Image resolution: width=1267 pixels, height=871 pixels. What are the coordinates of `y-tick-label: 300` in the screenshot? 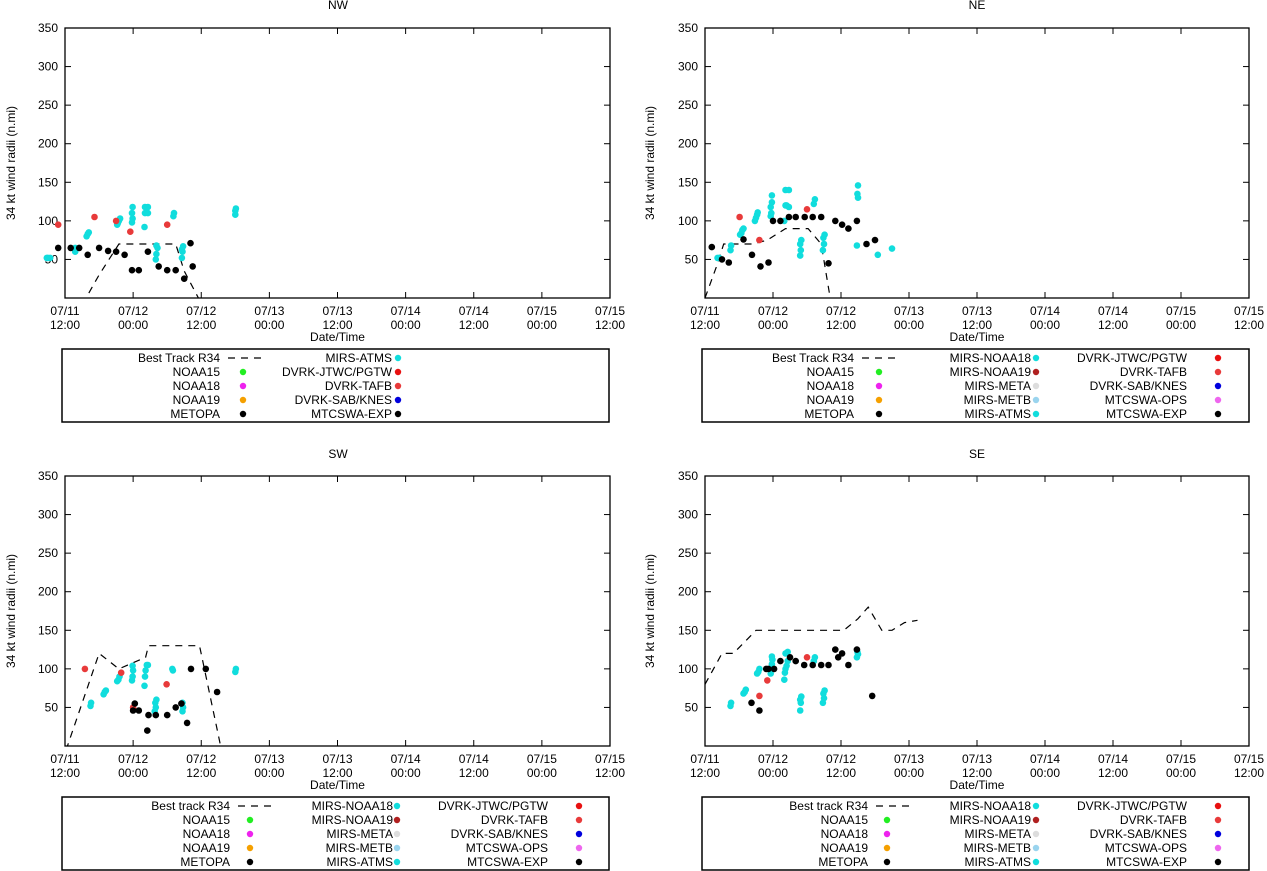 It's located at (48, 515).